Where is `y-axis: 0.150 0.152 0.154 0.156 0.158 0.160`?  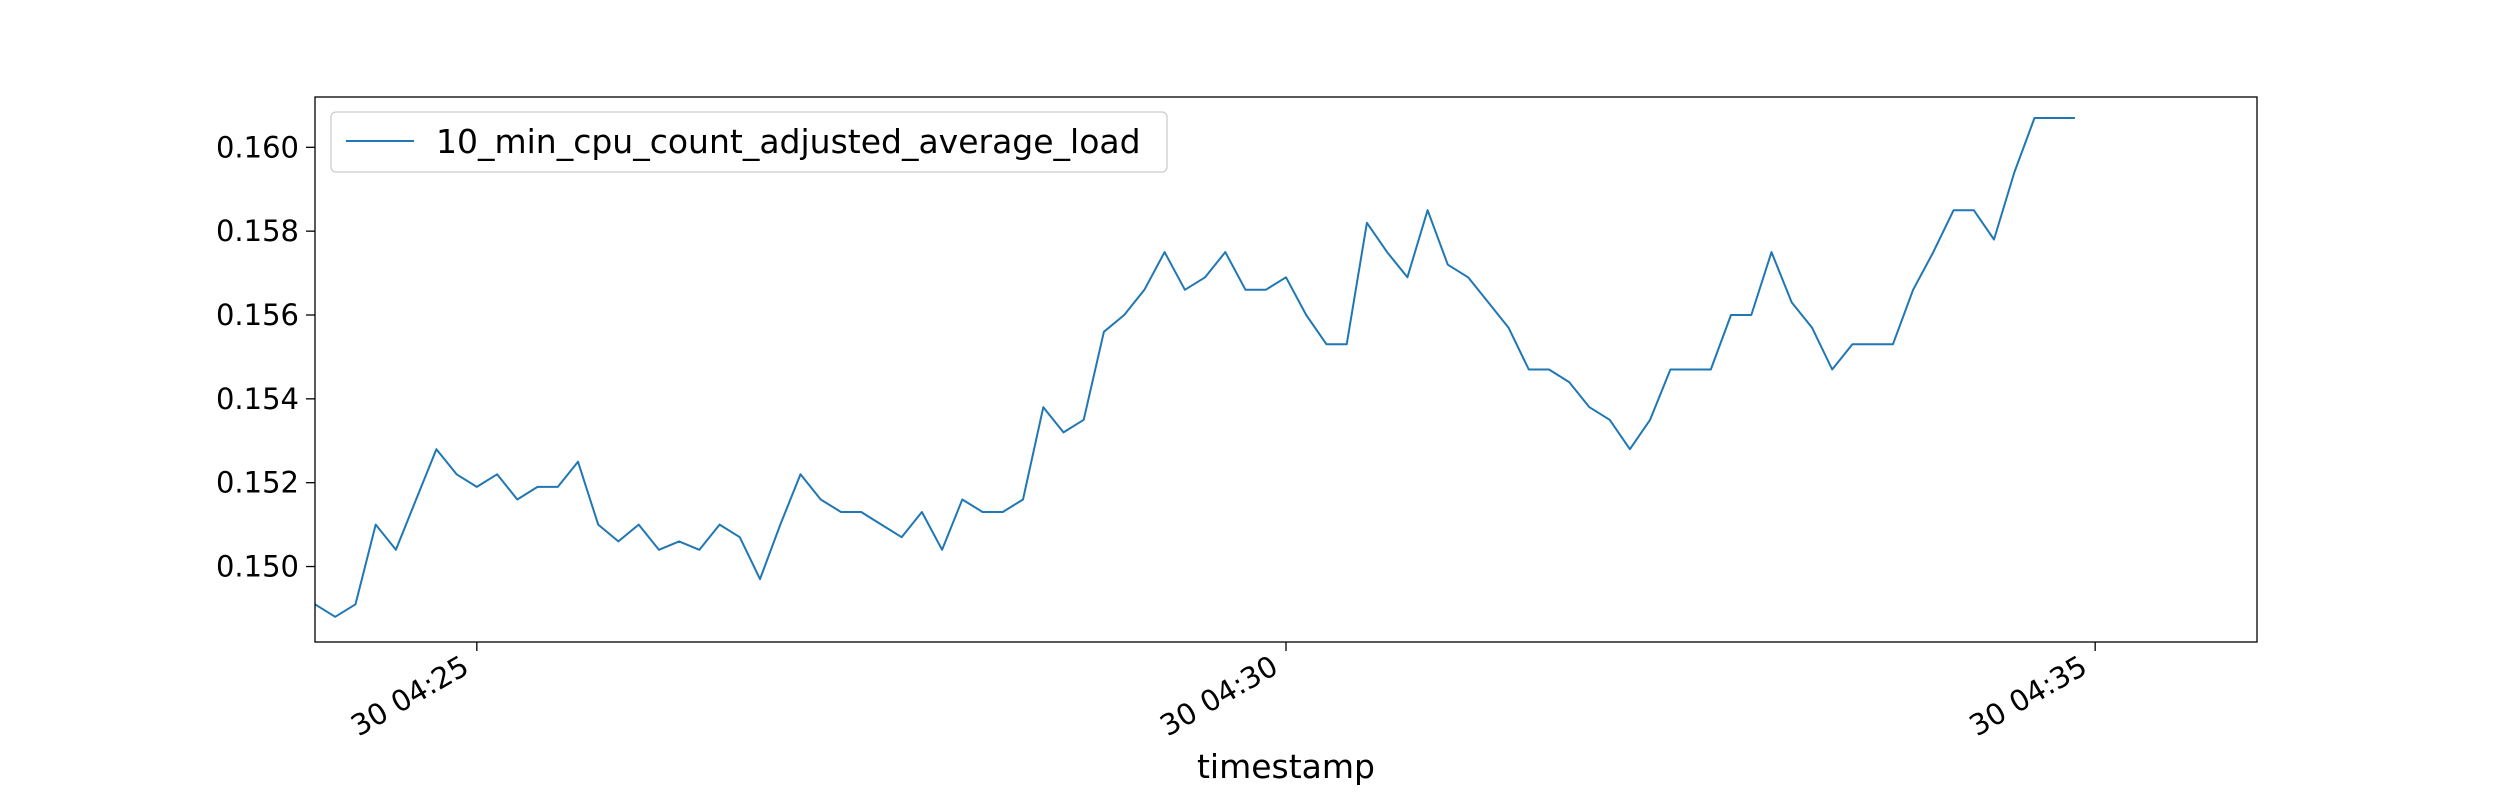 y-axis: 0.150 0.152 0.154 0.156 0.158 0.160 is located at coordinates (265, 357).